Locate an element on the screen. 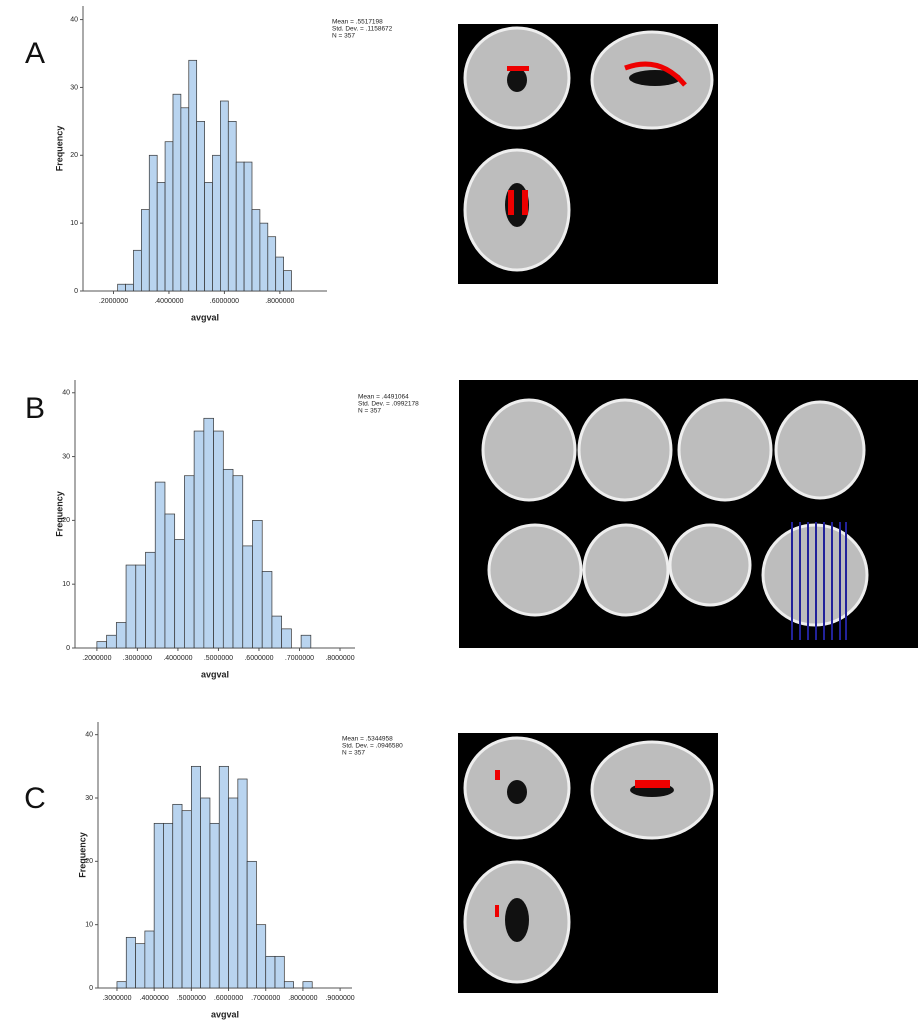 The width and height of the screenshot is (920, 1029). brain-image-b is located at coordinates (688, 514).